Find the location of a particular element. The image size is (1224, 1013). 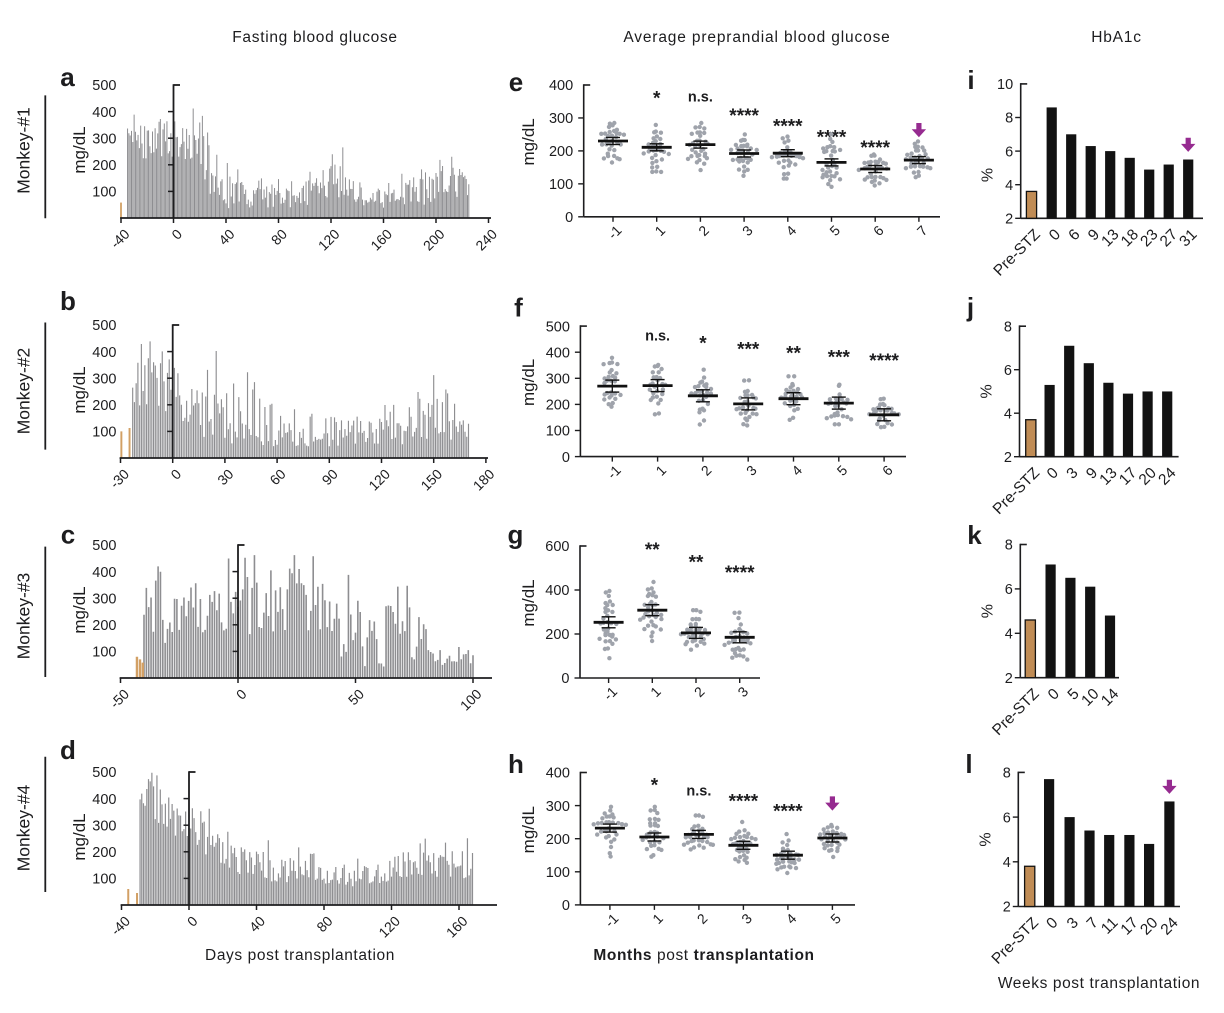

svg-text: Weeks post transplantation is located at coordinates (1099, 983).